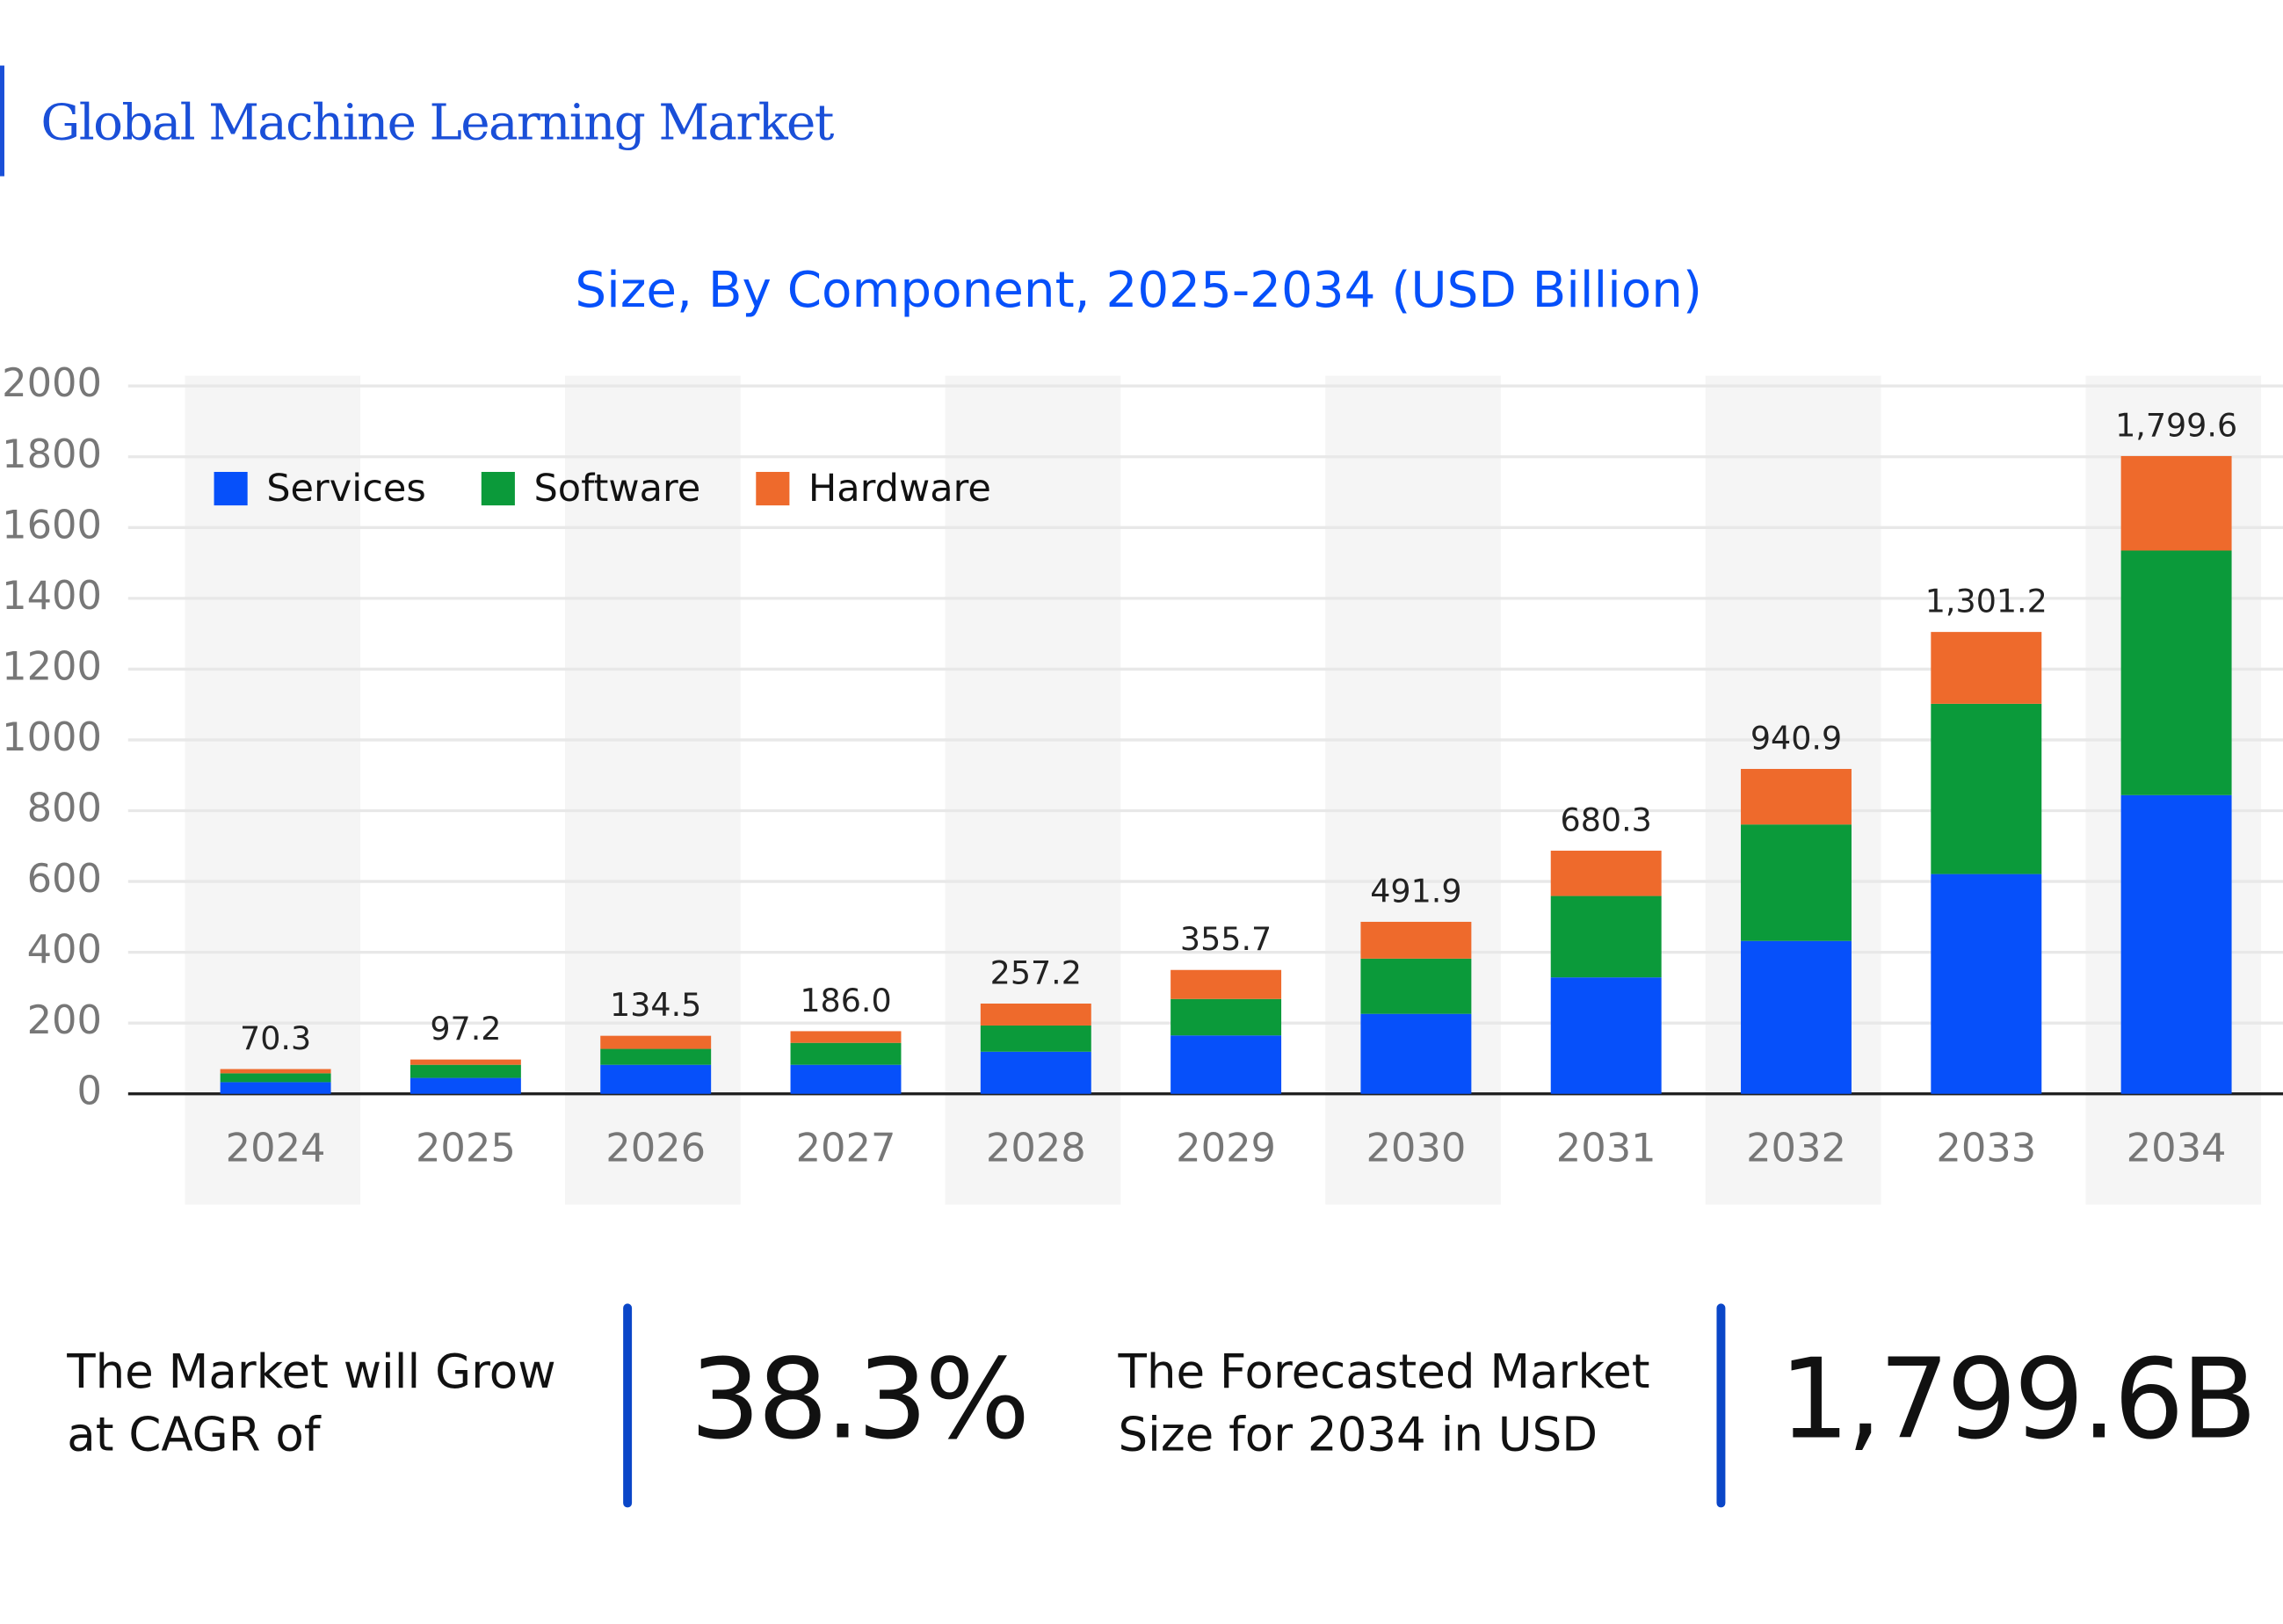  Describe the element at coordinates (310, 1372) in the screenshot. I see `kpi-label: The Market will Grow` at that location.